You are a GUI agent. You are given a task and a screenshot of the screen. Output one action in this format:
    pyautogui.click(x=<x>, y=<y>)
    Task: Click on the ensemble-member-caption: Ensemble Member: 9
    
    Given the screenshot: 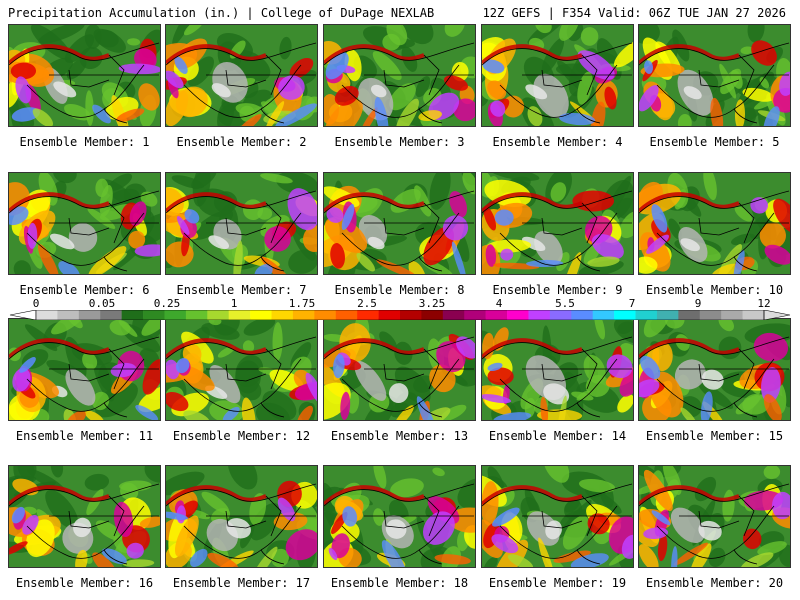 What is the action you would take?
    pyautogui.click(x=557, y=290)
    